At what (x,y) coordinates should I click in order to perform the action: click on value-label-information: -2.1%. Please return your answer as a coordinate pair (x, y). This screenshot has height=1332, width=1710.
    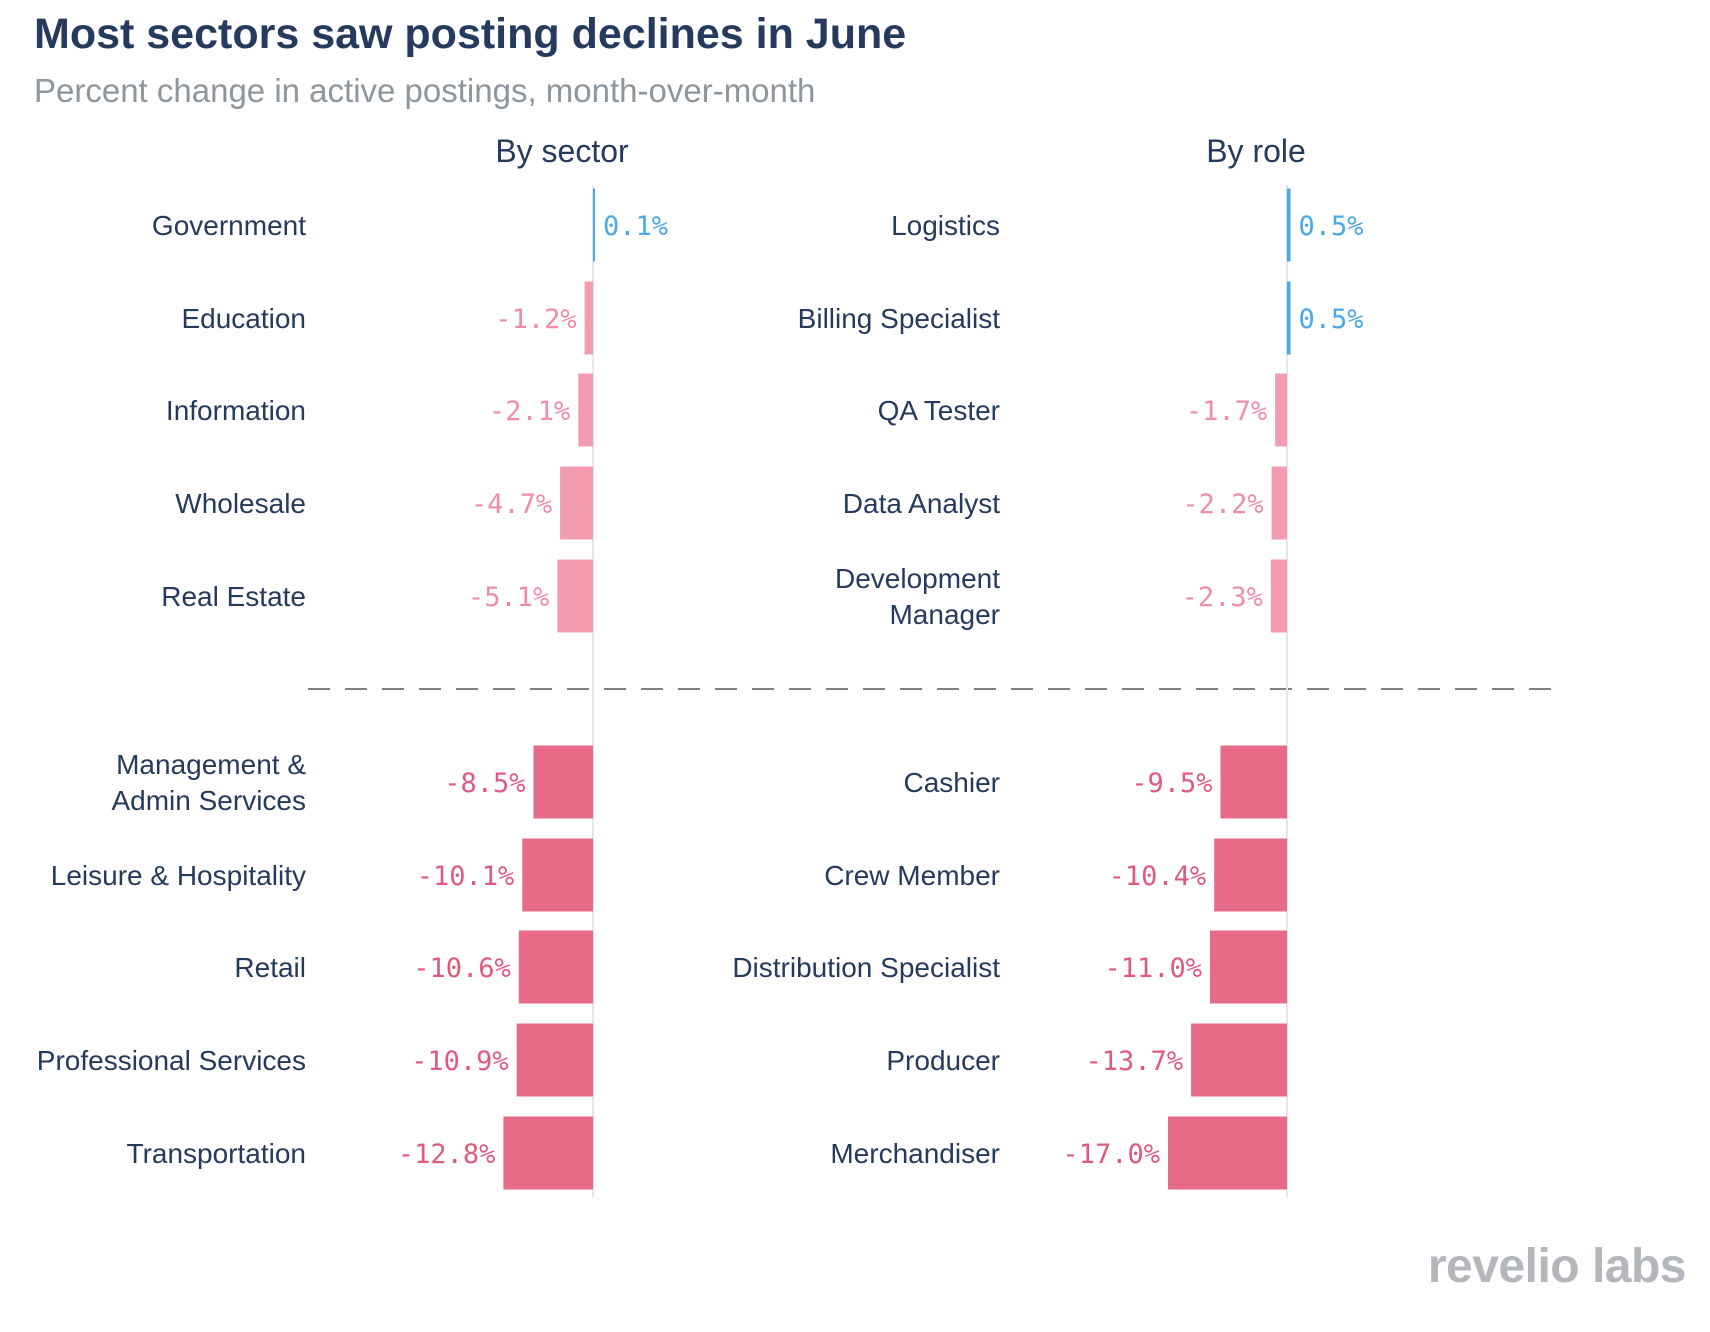
    Looking at the image, I should click on (529, 411).